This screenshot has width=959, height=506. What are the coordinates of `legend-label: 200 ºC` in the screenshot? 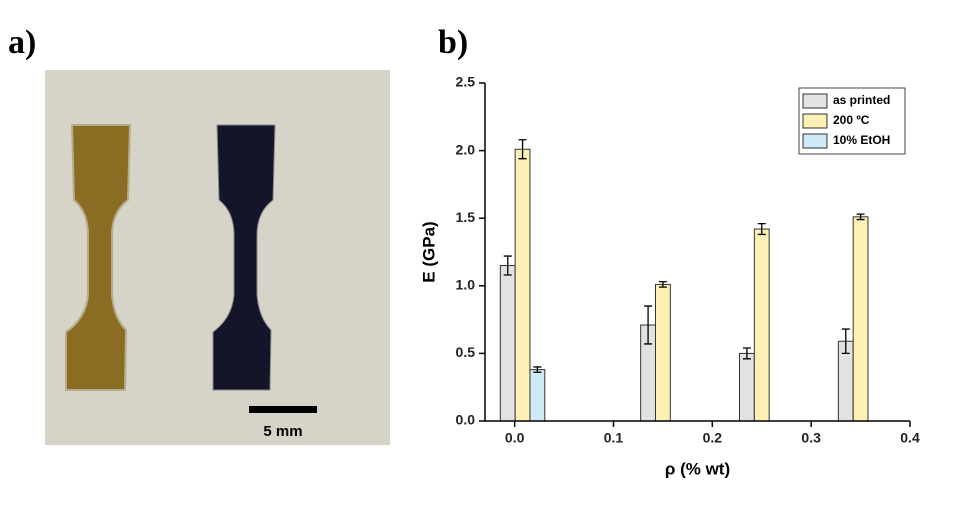 It's located at (851, 120).